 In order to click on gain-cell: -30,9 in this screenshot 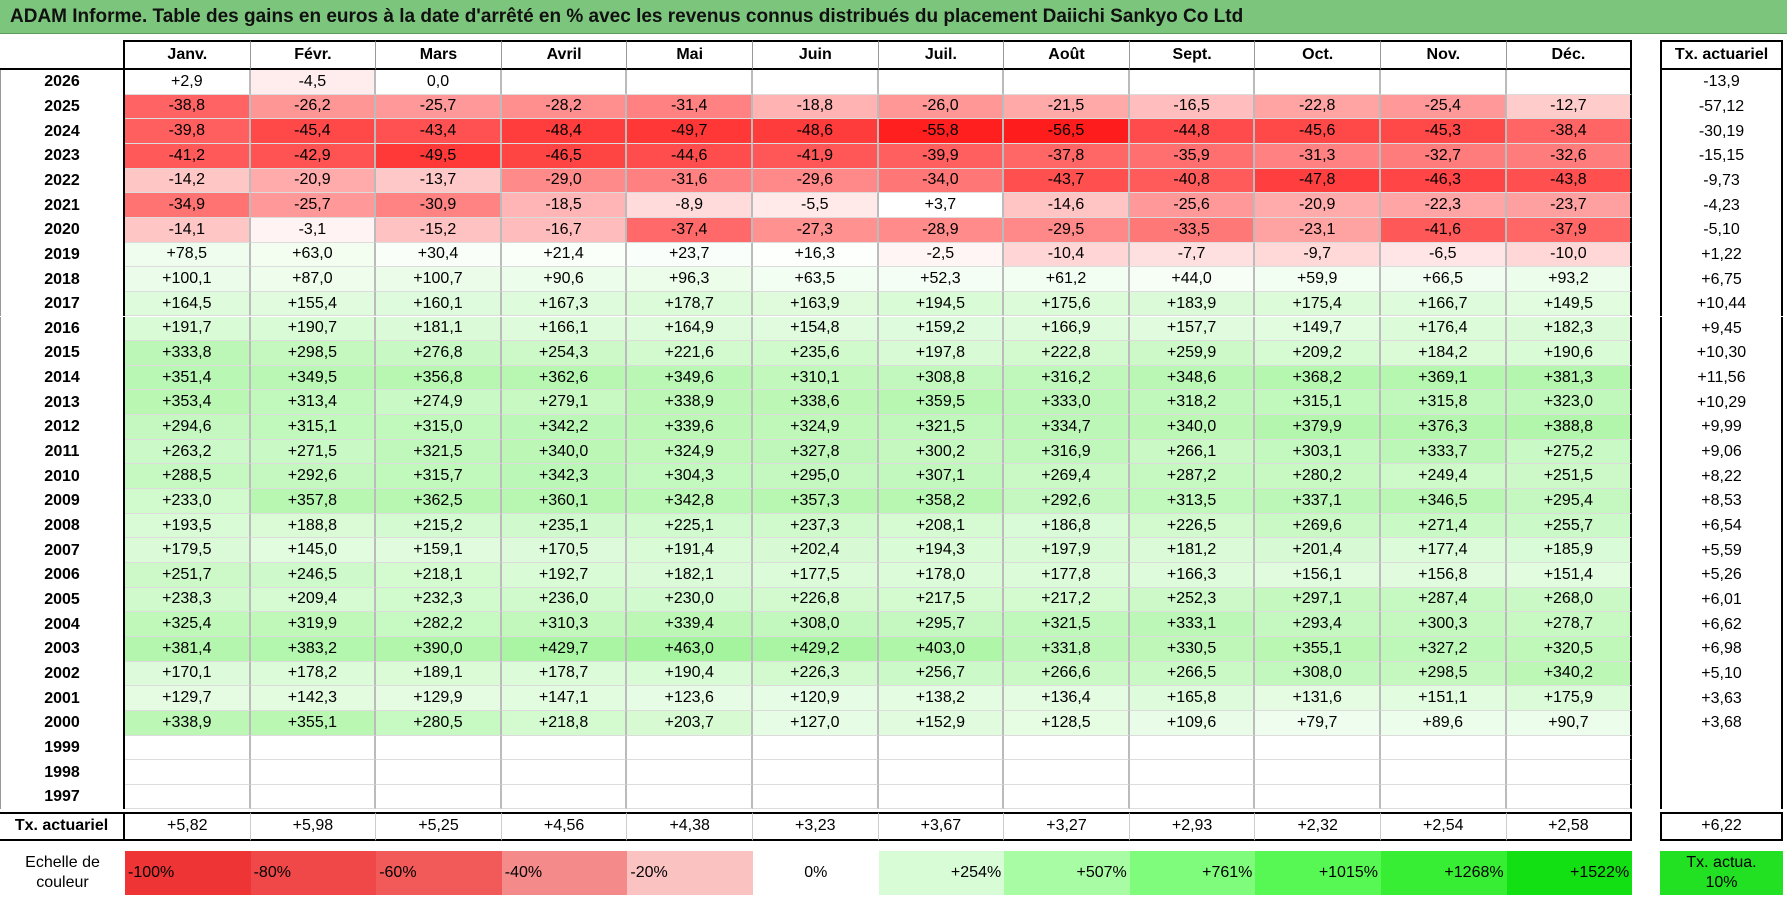, I will do `click(439, 205)`.